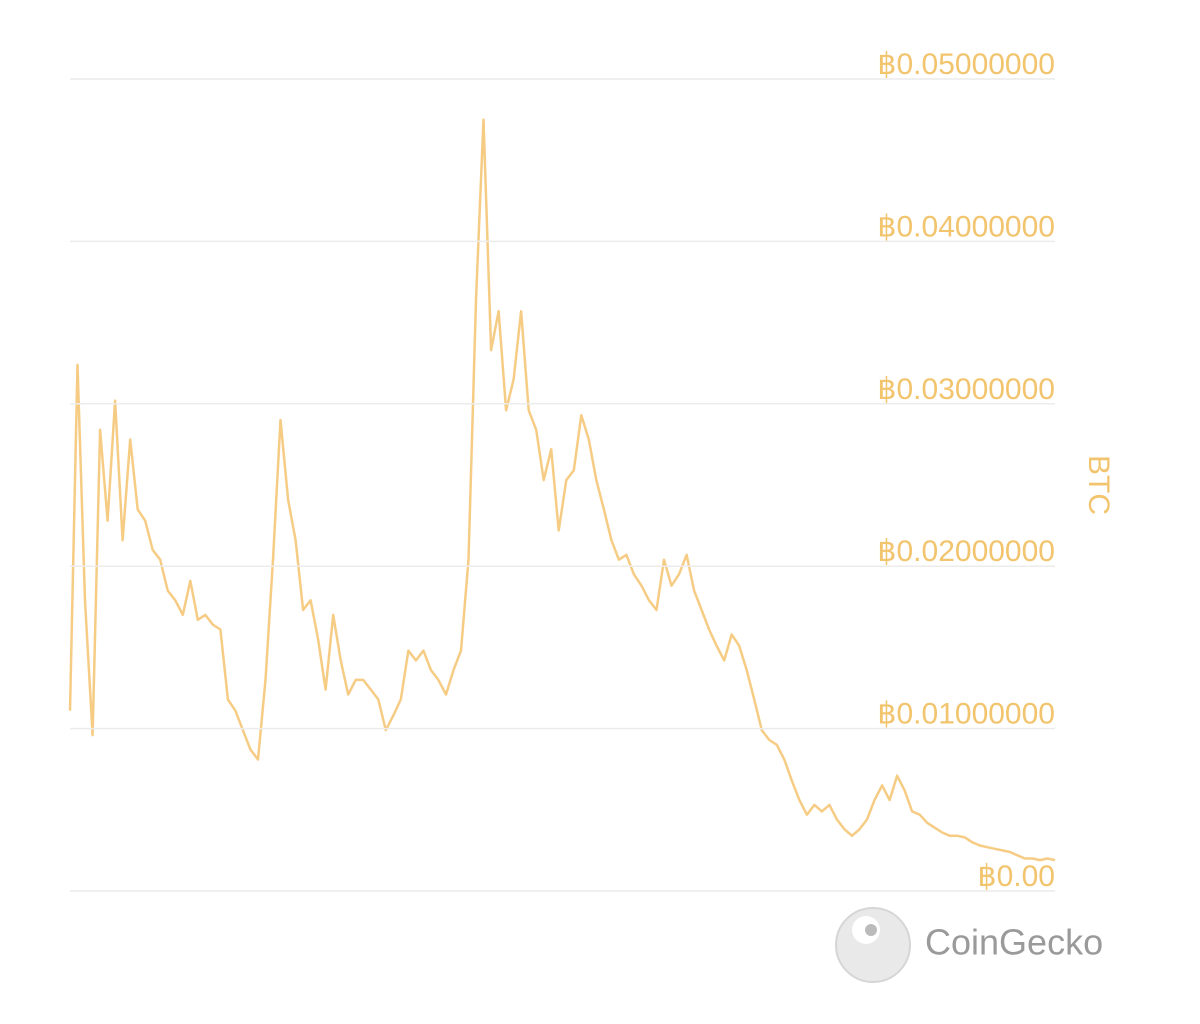 The image size is (1200, 1024). Describe the element at coordinates (873, 945) in the screenshot. I see `watermark-logo` at that location.